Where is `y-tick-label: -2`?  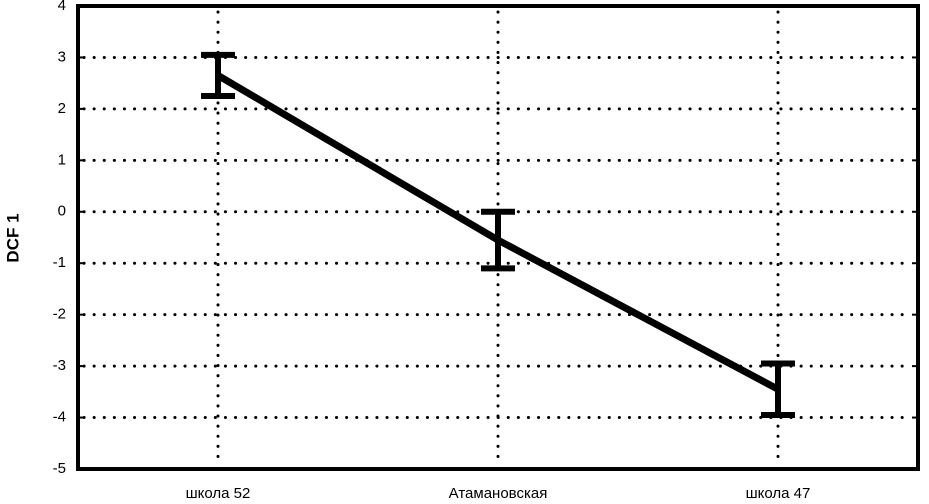 y-tick-label: -2 is located at coordinates (59, 314).